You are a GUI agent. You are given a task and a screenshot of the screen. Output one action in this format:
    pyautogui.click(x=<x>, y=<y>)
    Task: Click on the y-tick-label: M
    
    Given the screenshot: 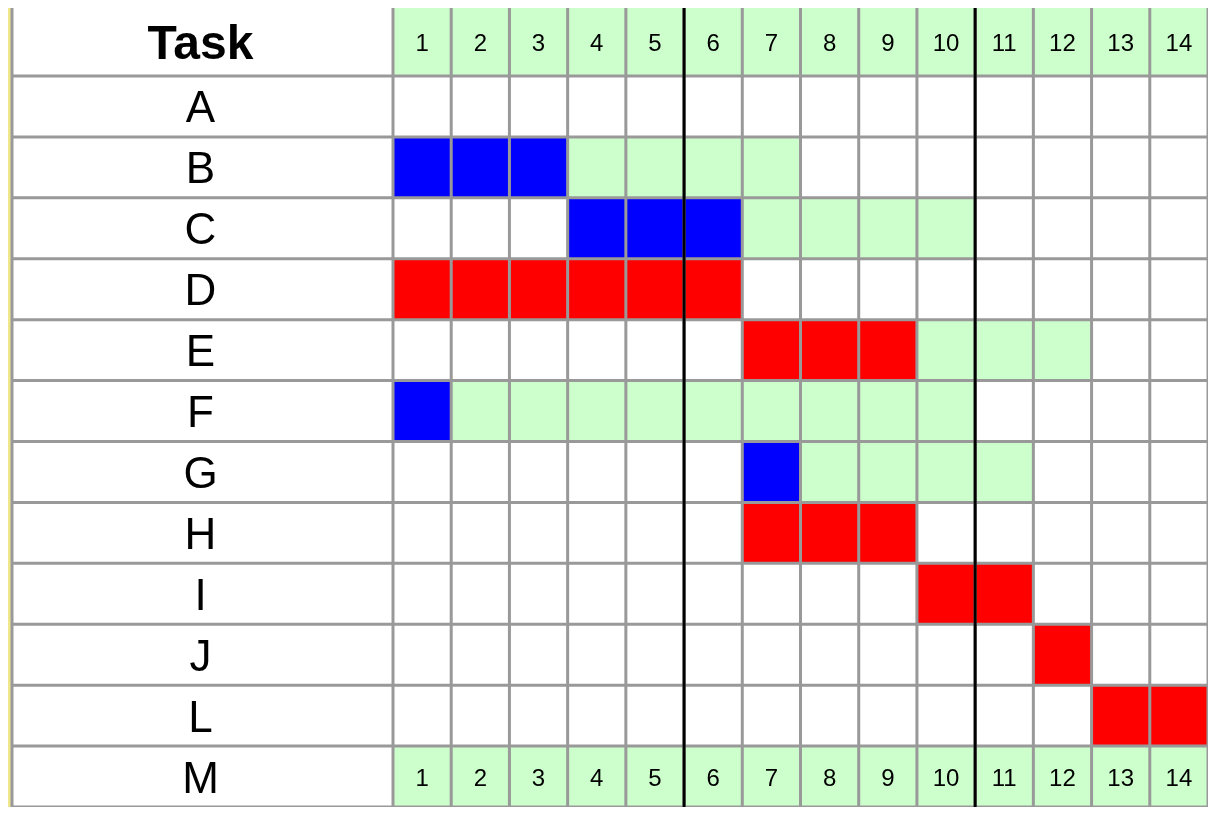 What is the action you would take?
    pyautogui.click(x=200, y=777)
    